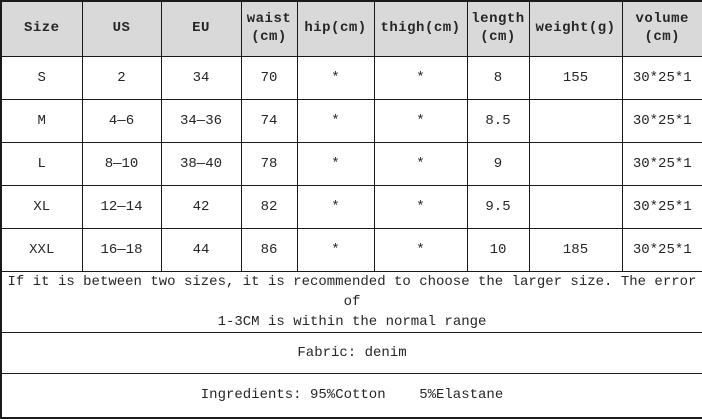  What do you see at coordinates (498, 120) in the screenshot?
I see `table-cell: 8.5` at bounding box center [498, 120].